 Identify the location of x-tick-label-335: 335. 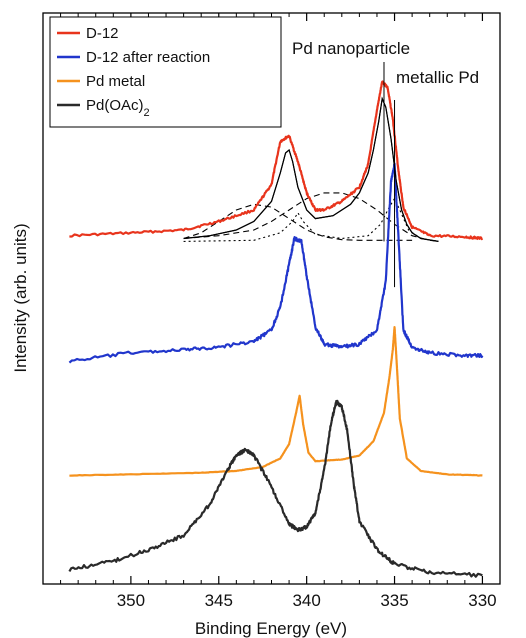
(394, 600).